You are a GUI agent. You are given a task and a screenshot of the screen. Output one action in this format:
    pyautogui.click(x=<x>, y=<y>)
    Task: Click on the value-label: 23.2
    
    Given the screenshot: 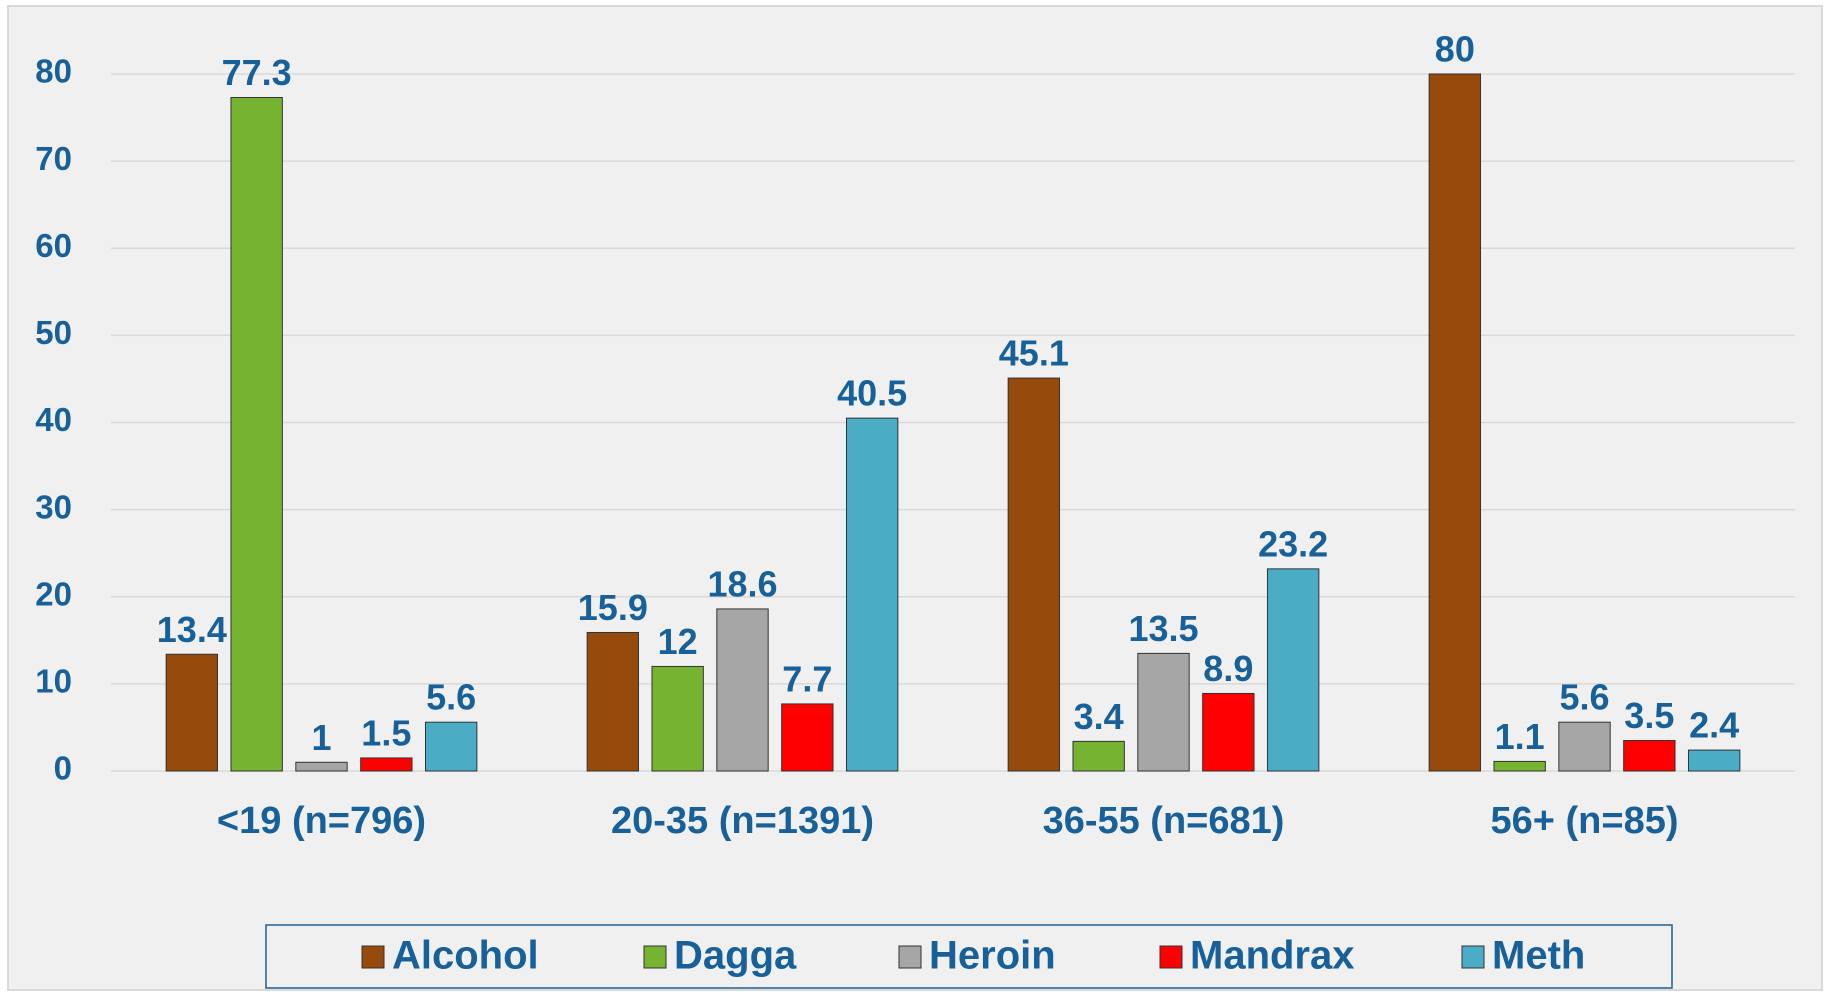 What is the action you would take?
    pyautogui.click(x=1293, y=543)
    